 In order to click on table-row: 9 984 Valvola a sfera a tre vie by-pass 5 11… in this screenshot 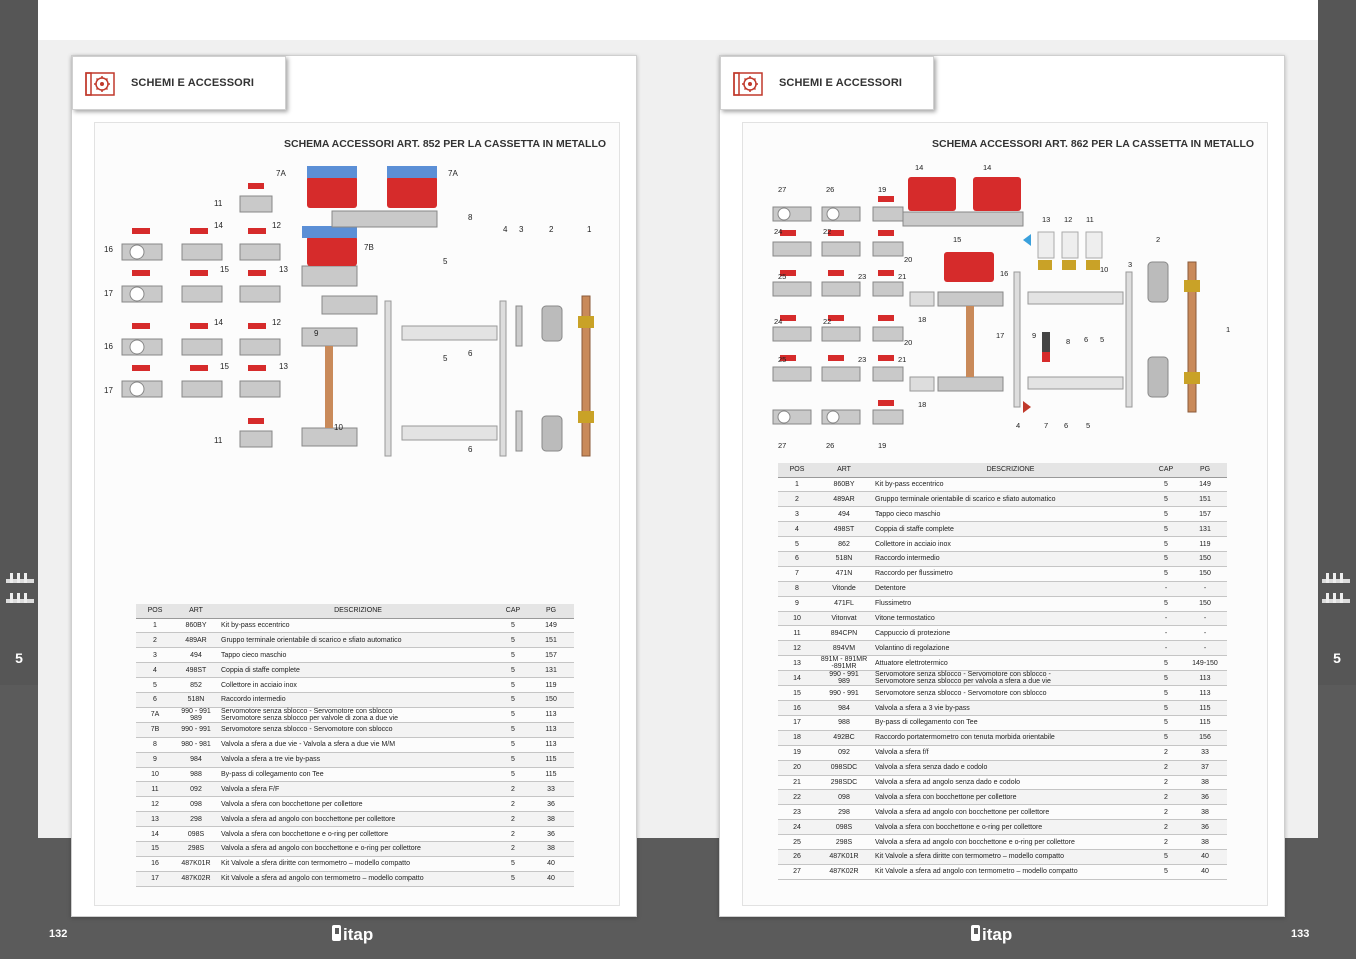, I will do `click(355, 760)`.